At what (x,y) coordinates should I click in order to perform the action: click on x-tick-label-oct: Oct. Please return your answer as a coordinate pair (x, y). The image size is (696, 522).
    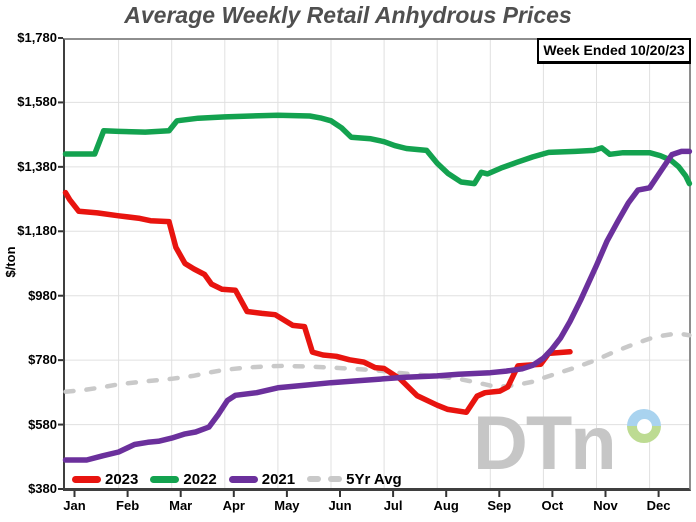
    Looking at the image, I should click on (552, 505).